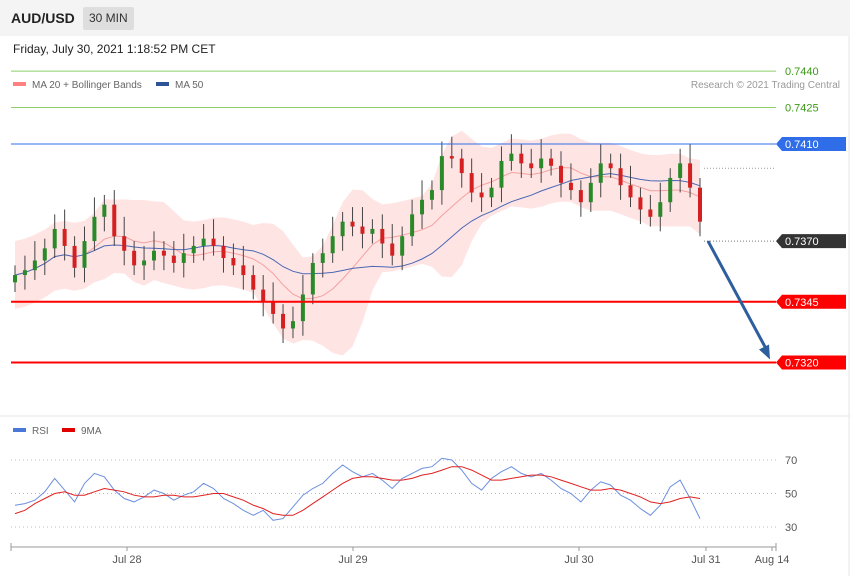  Describe the element at coordinates (19, 430) in the screenshot. I see `legend-rsi-swatch` at that location.